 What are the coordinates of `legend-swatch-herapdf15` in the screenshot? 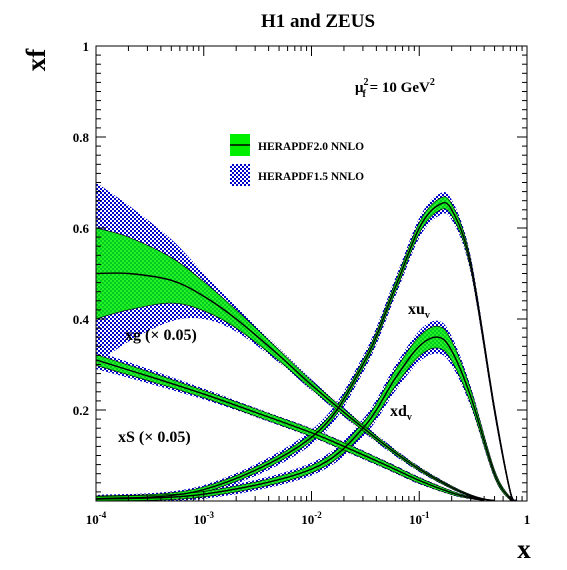 It's located at (240, 175).